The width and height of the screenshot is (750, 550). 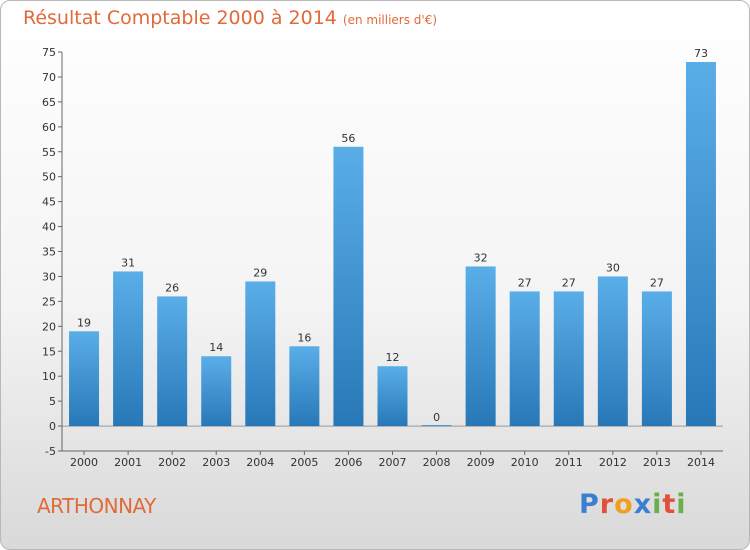 What do you see at coordinates (393, 357) in the screenshot?
I see `value-label: 12` at bounding box center [393, 357].